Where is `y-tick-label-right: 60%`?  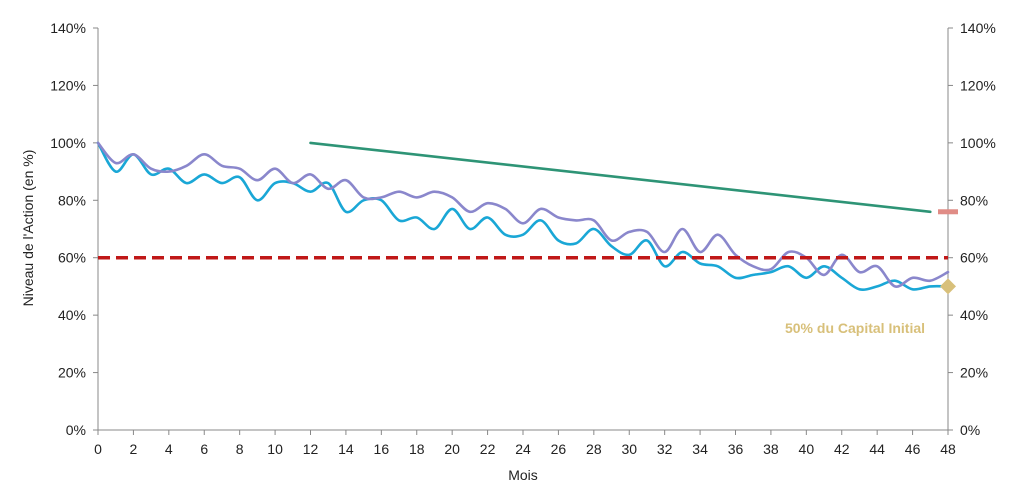
y-tick-label-right: 60% is located at coordinates (974, 258).